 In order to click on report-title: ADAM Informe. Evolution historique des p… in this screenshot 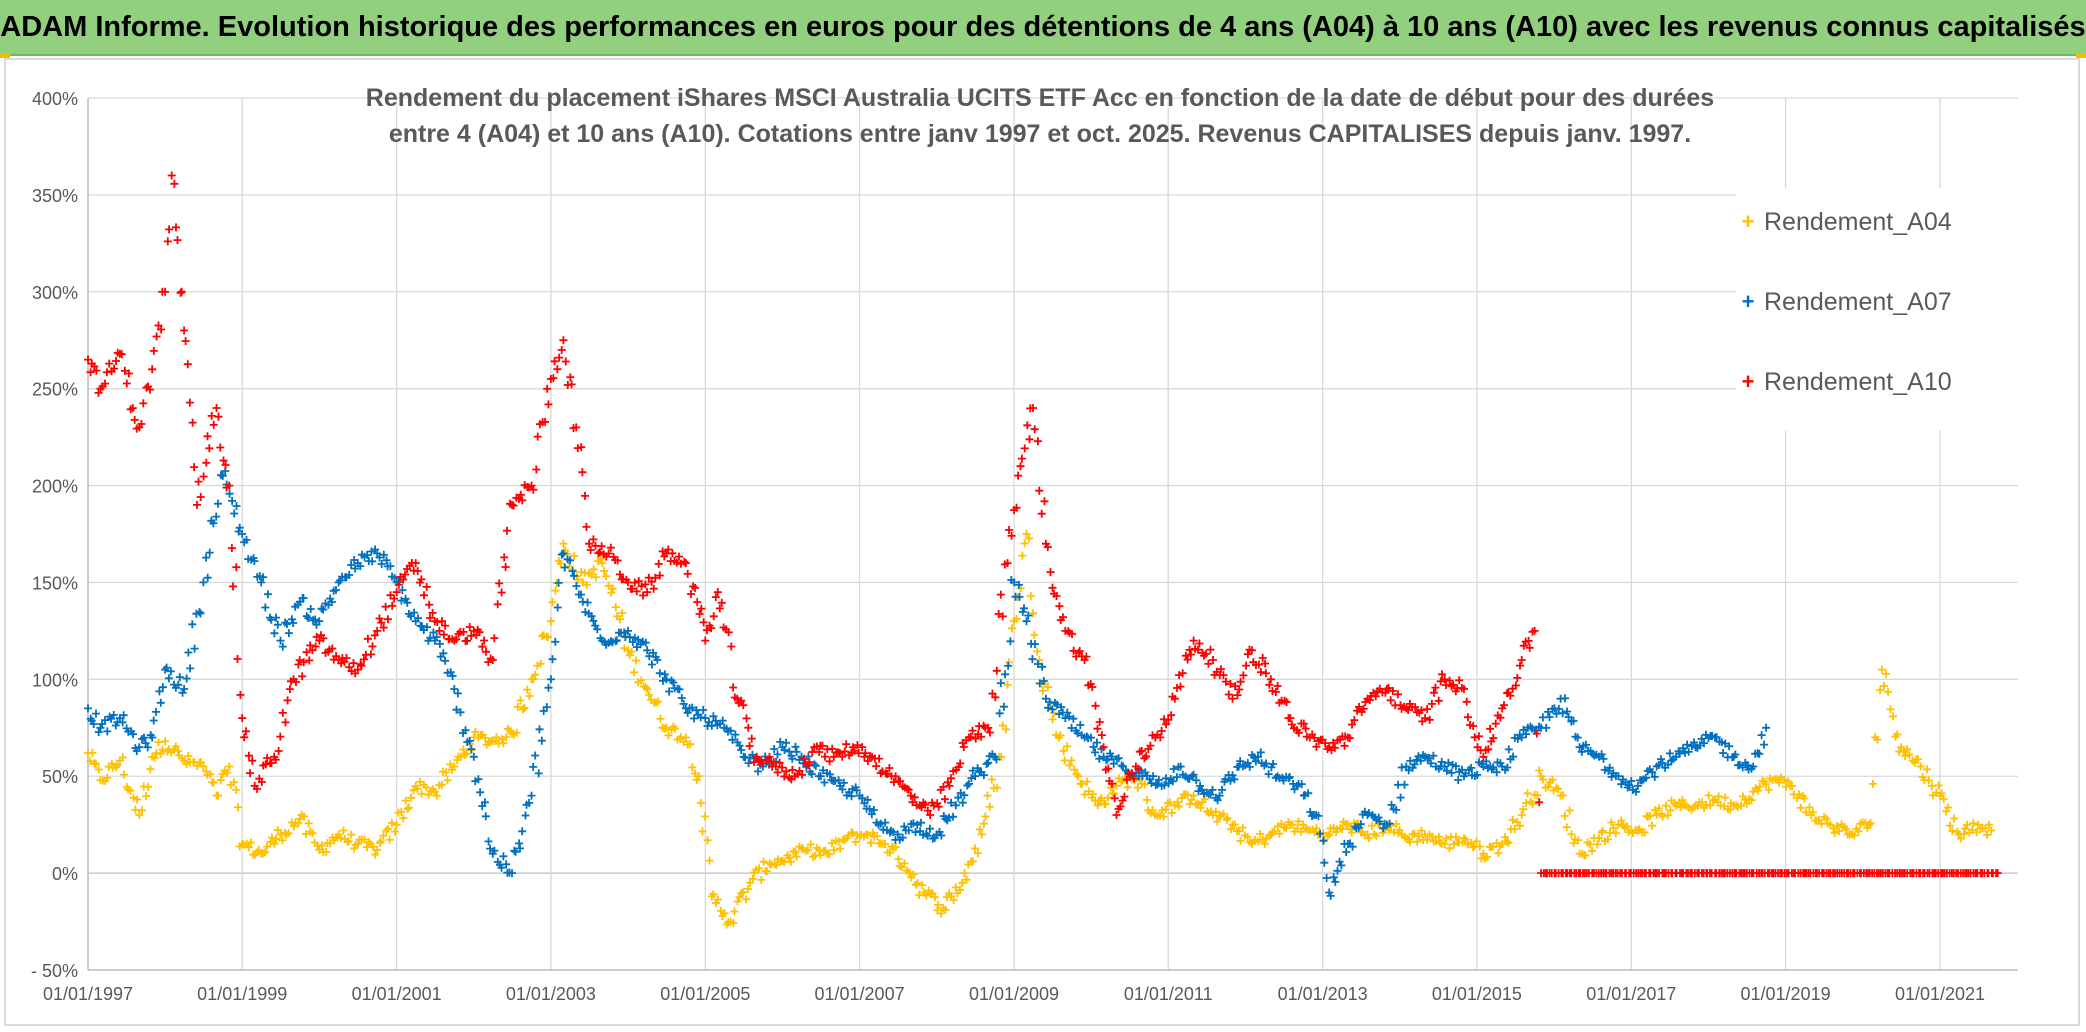, I will do `click(1043, 26)`.